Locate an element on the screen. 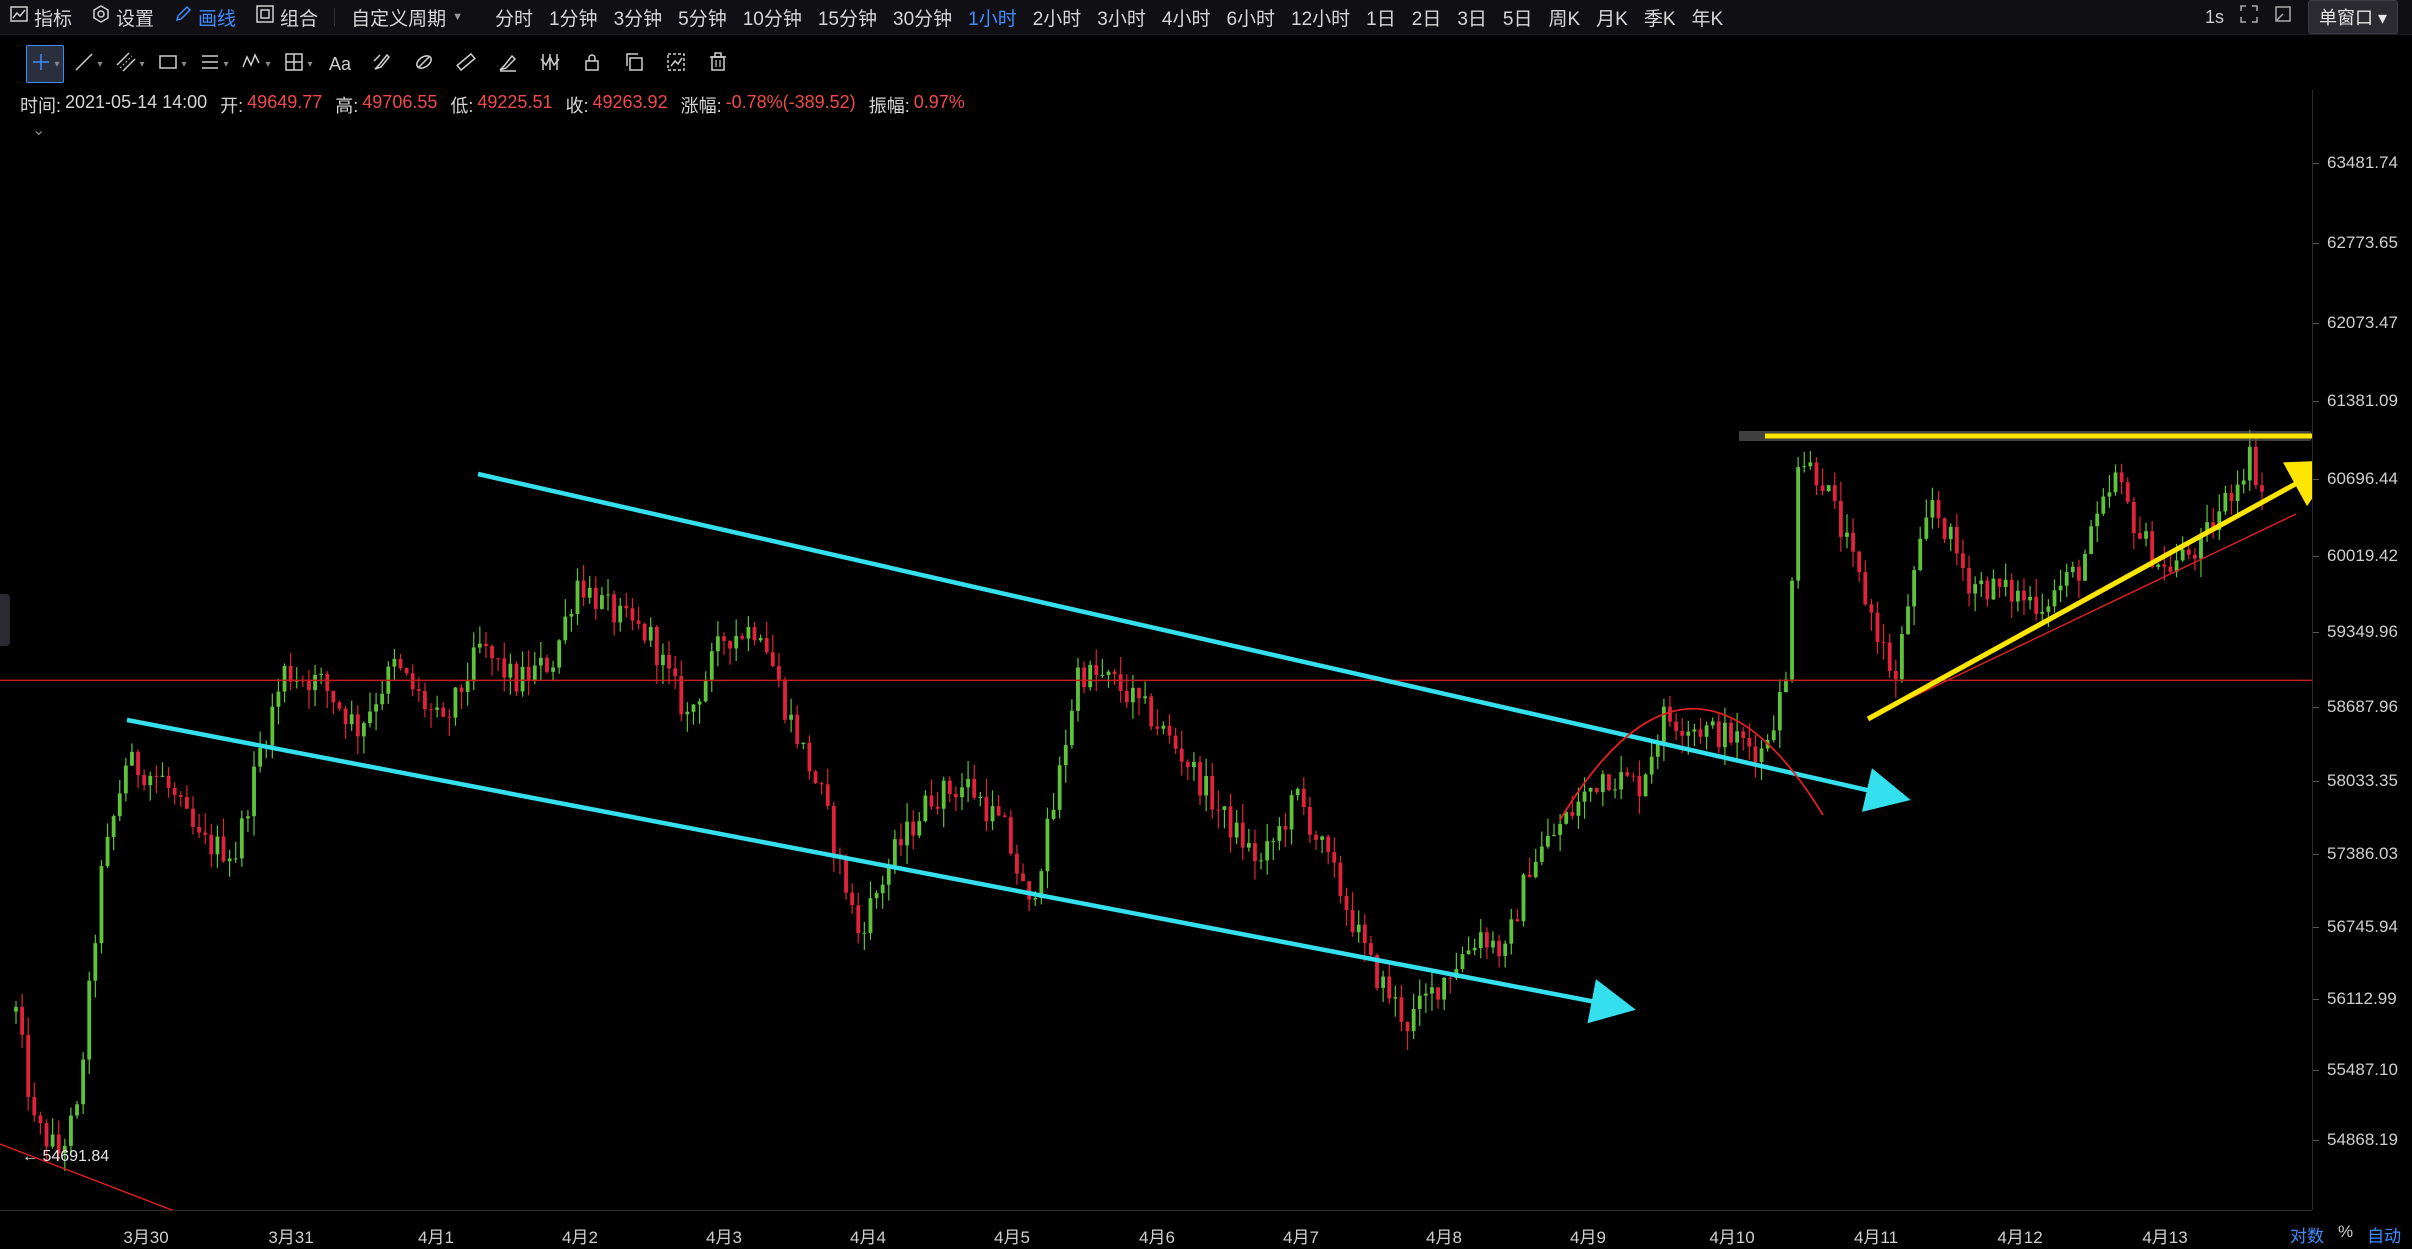  combo-button: 组合 is located at coordinates (287, 17).